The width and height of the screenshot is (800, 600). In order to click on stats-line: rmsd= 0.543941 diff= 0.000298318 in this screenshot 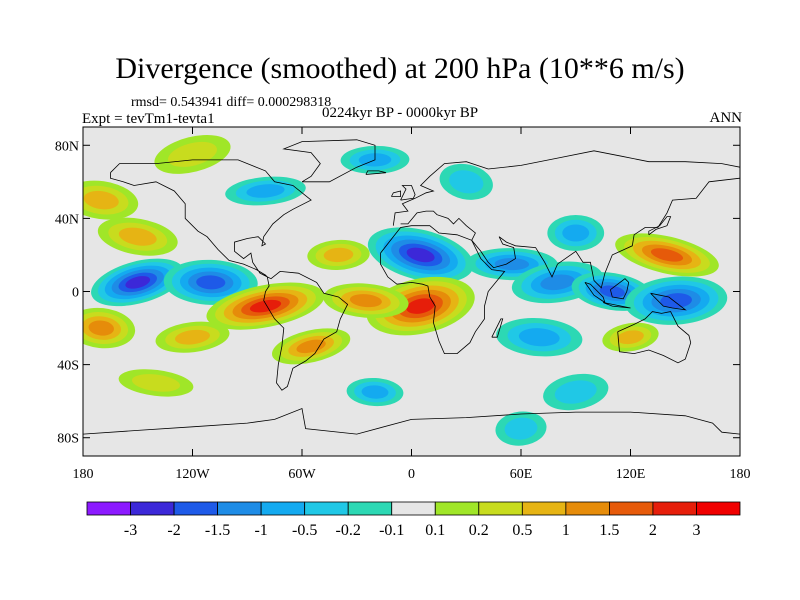, I will do `click(231, 102)`.